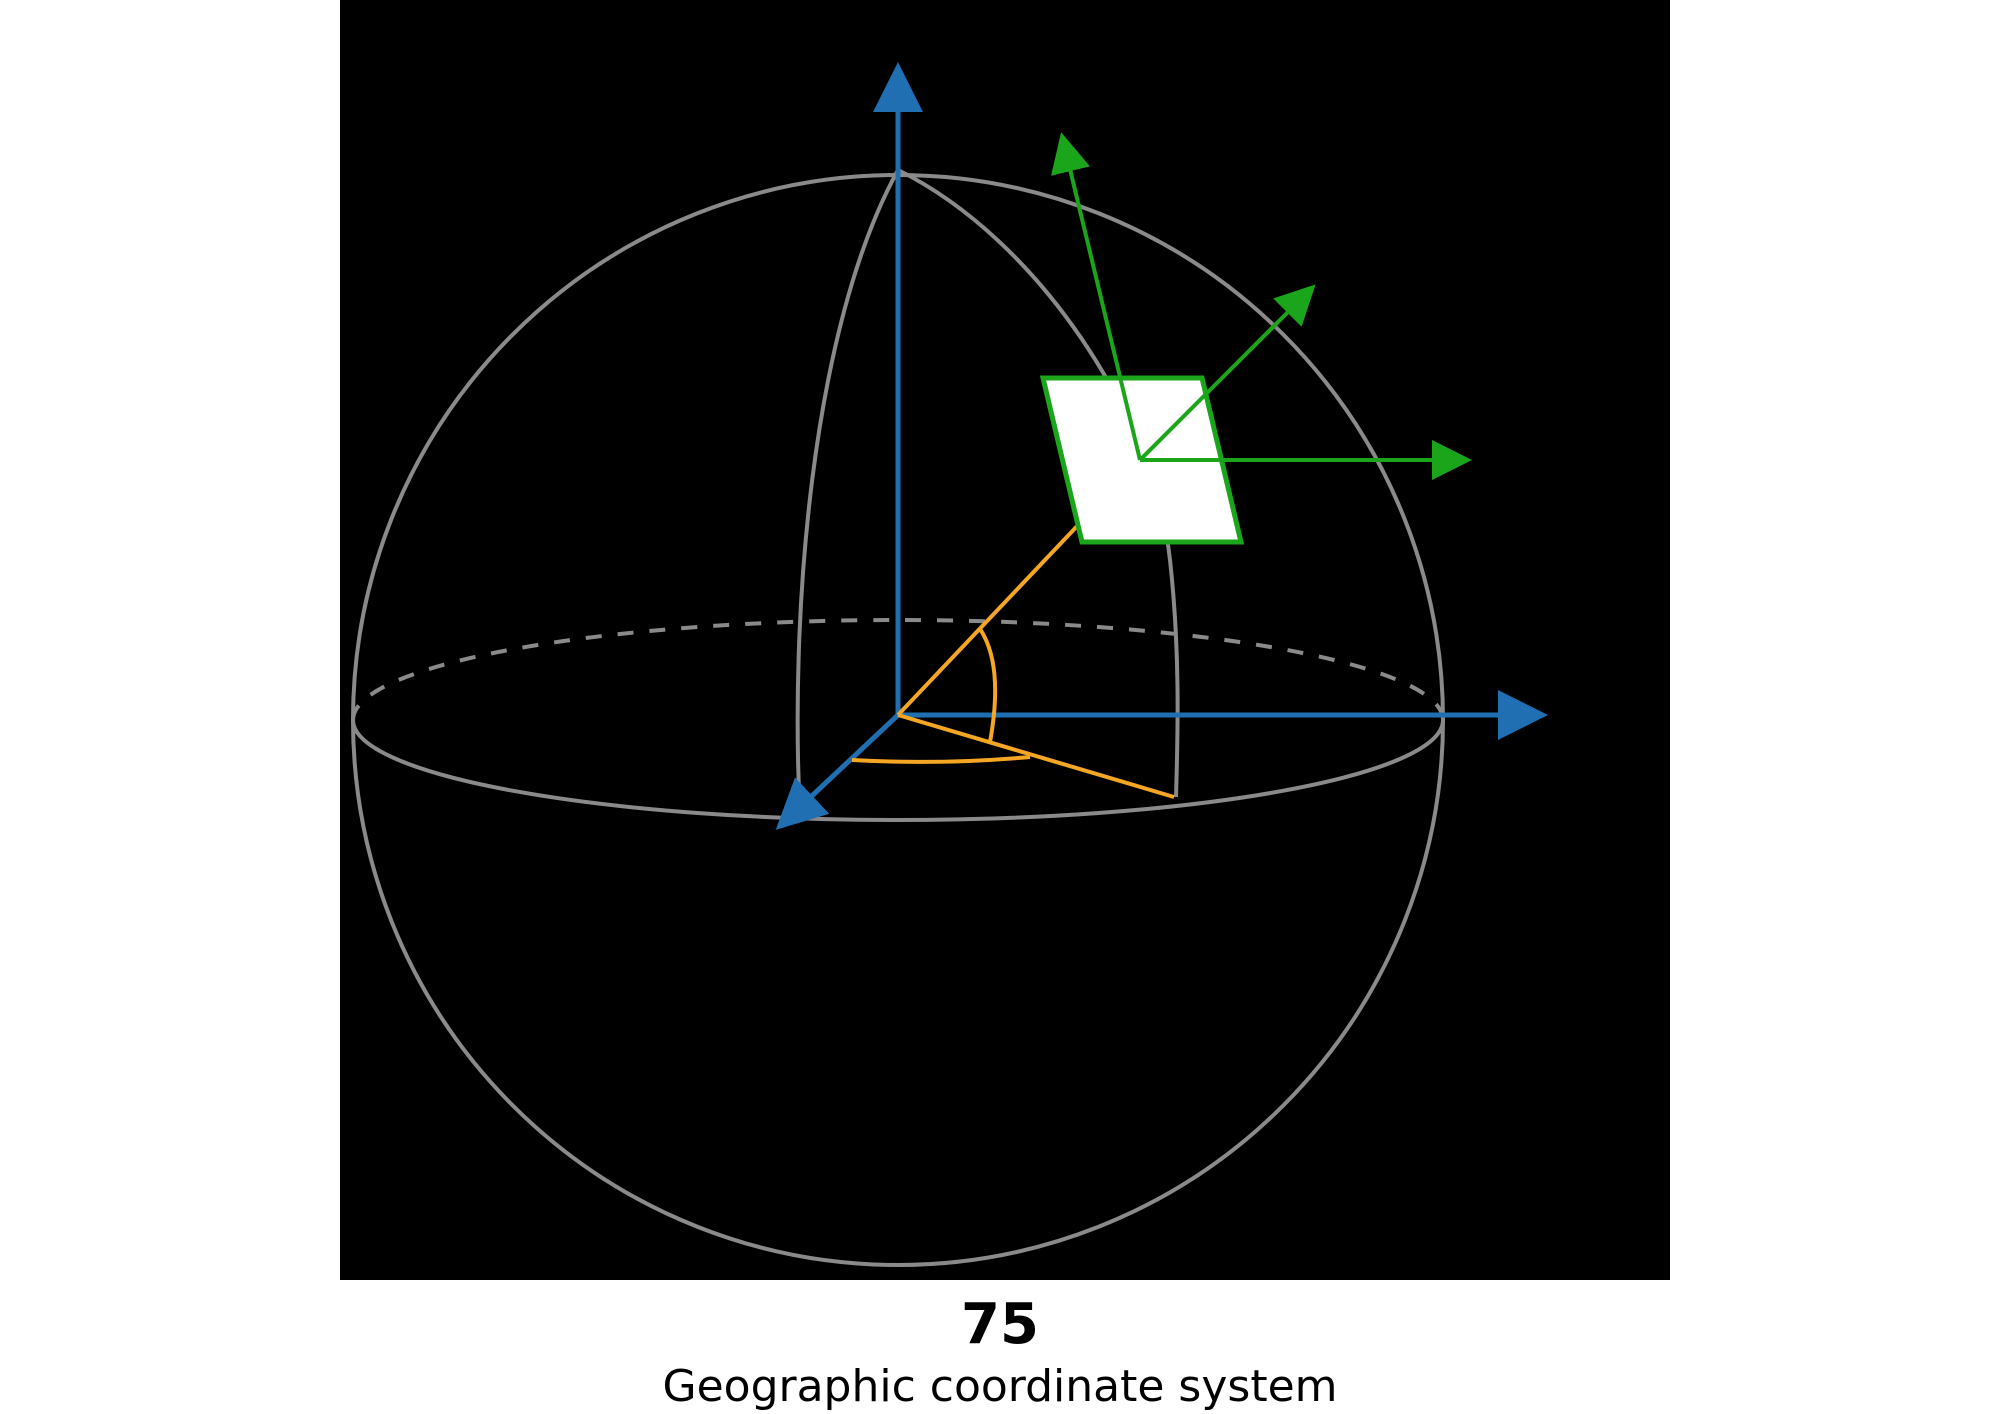  What do you see at coordinates (837, 771) in the screenshot?
I see `global-y-axis-arrow-icon` at bounding box center [837, 771].